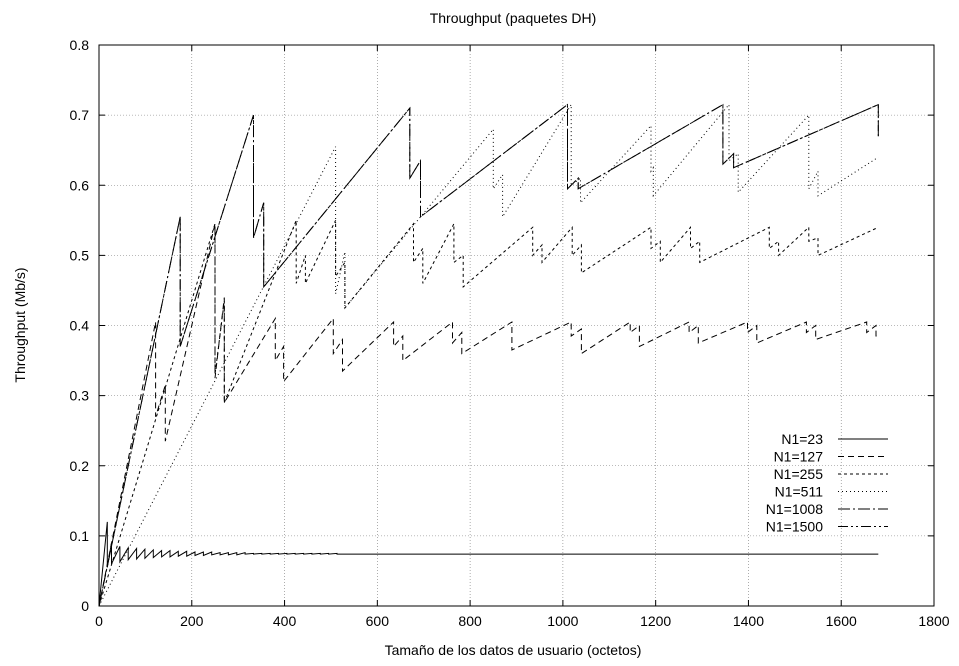  What do you see at coordinates (80, 115) in the screenshot?
I see `y-tick-label: 0.7` at bounding box center [80, 115].